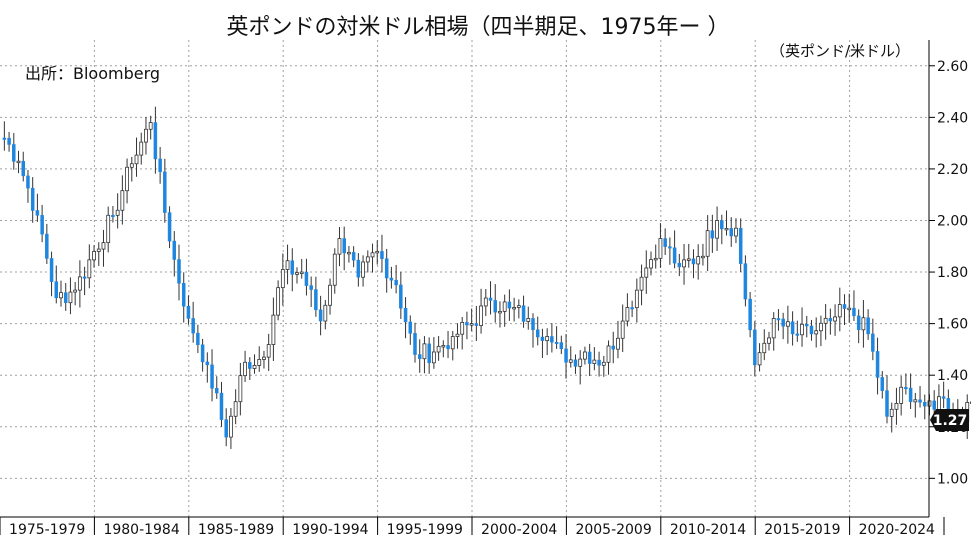  What do you see at coordinates (952, 273) in the screenshot?
I see `y-tick-label: 1.80` at bounding box center [952, 273].